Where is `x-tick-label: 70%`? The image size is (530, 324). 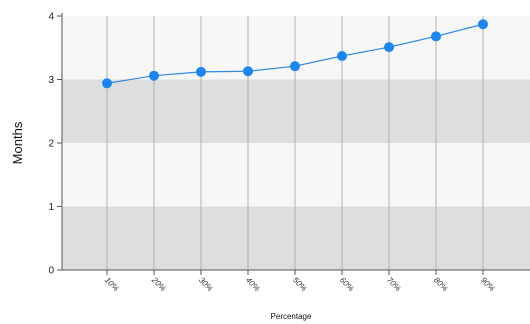
x-tick-label: 70% is located at coordinates (394, 284).